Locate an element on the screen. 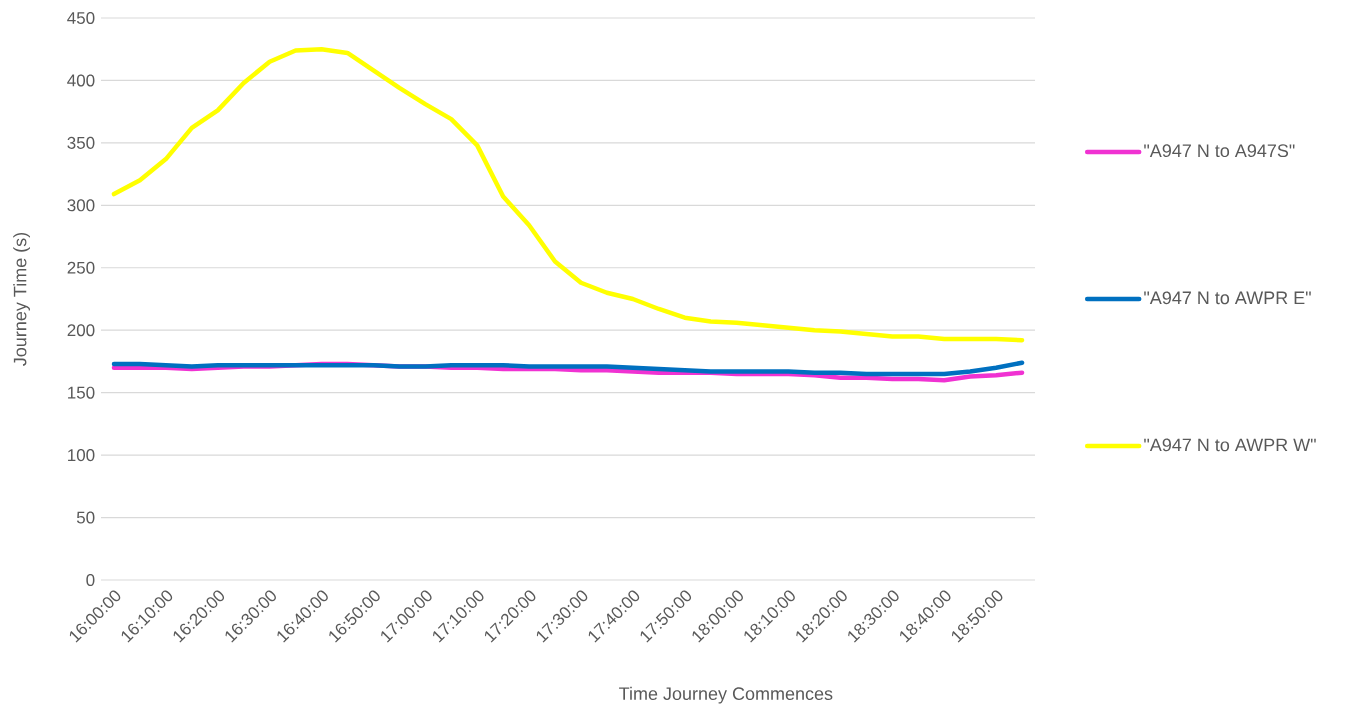 This screenshot has height=713, width=1369. y-tick-label: 350 is located at coordinates (81, 142).